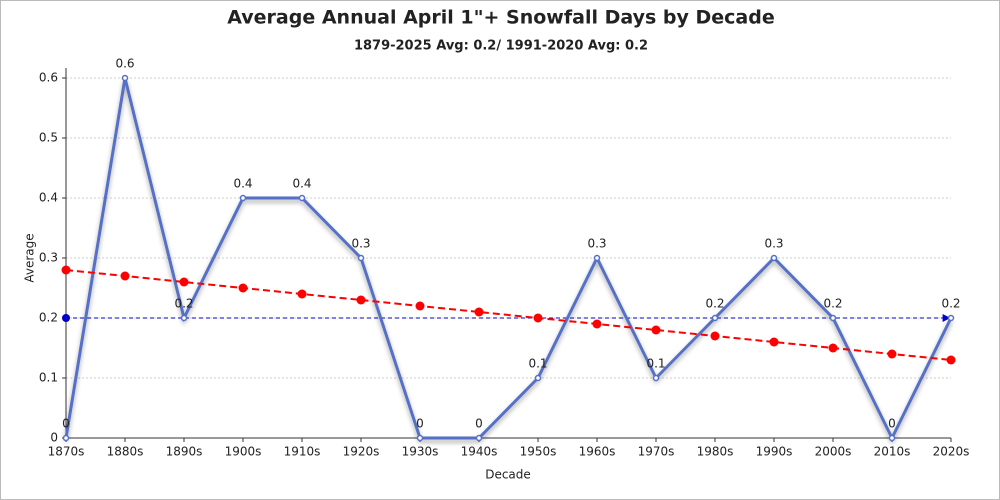  Describe the element at coordinates (48, 138) in the screenshot. I see `y-tick-label: 0.5` at that location.